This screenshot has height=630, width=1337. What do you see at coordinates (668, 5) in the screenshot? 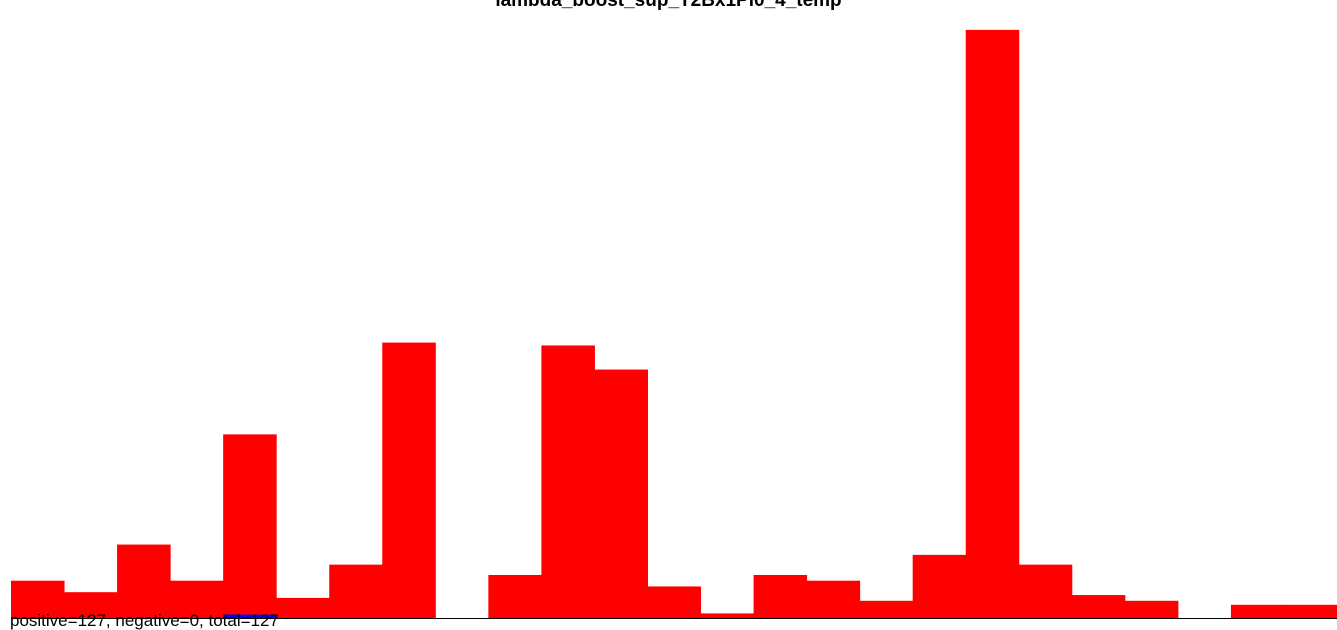
I see `chart-title: lambda_boost_sup_T2Bx1Pi0_4_temp` at bounding box center [668, 5].